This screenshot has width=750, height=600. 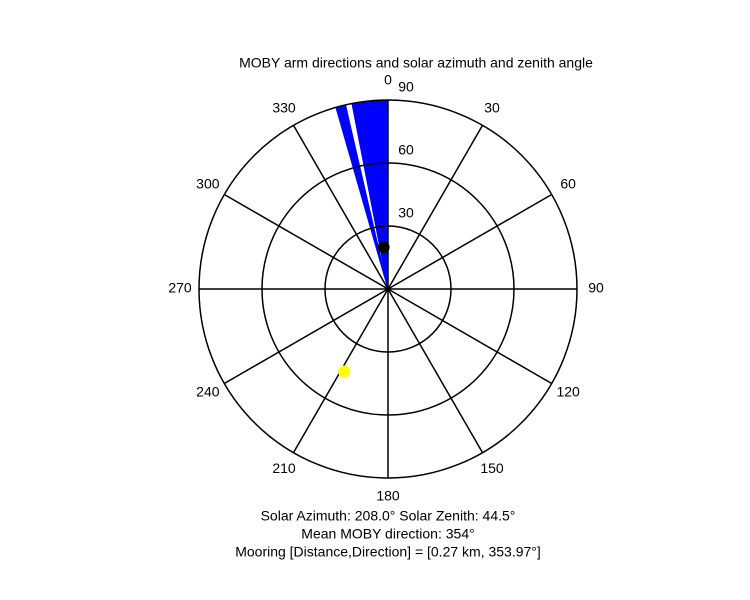 I want to click on theta-tick-label: 0, so click(x=388, y=80).